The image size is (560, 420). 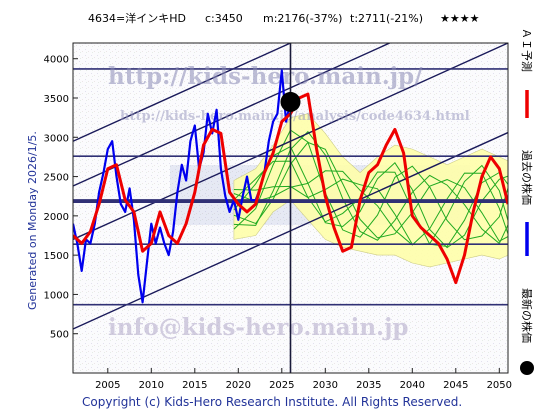 What do you see at coordinates (527, 50) in the screenshot?
I see `legend-forecast-label: ＡＩ予測` at bounding box center [527, 50].